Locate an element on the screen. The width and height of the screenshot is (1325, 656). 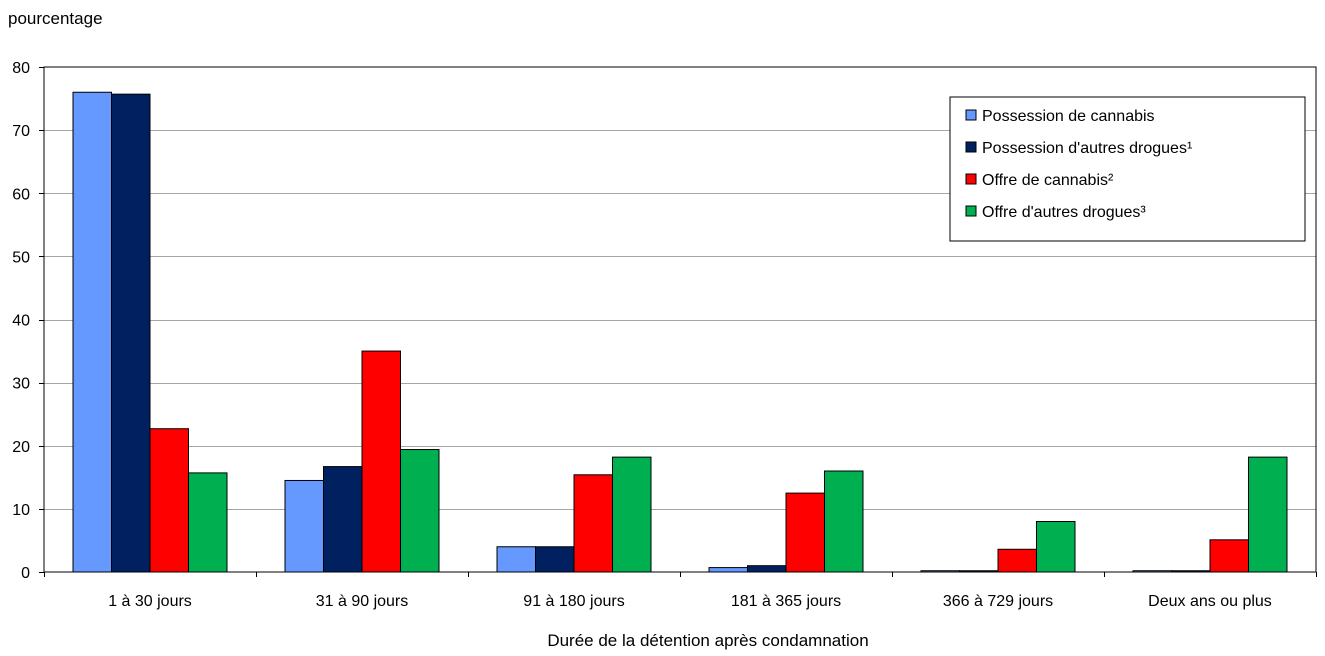
y-tick-label: 30 is located at coordinates (21, 384).